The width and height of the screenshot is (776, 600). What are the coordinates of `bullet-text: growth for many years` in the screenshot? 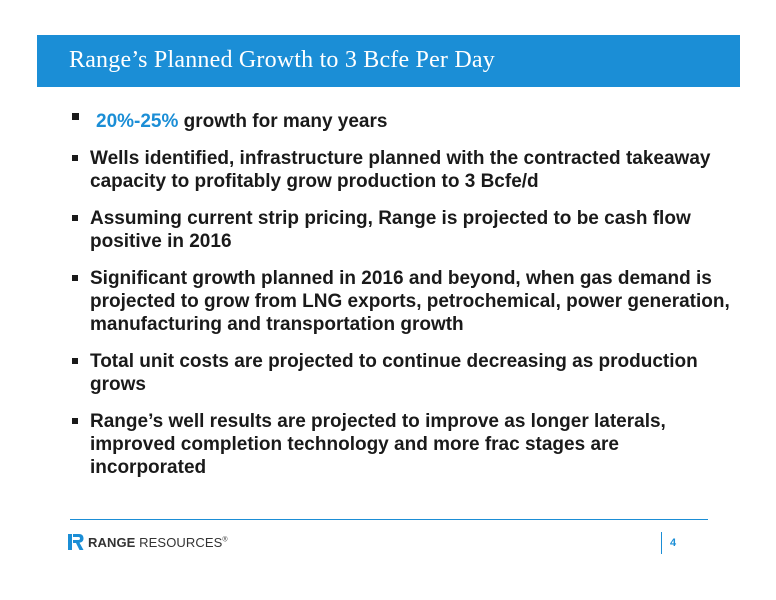 It's located at (283, 121).